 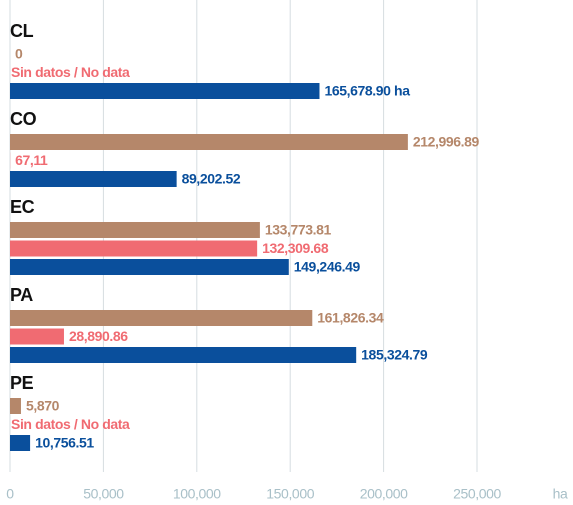 I want to click on value-label: 185,324.79, so click(x=394, y=355).